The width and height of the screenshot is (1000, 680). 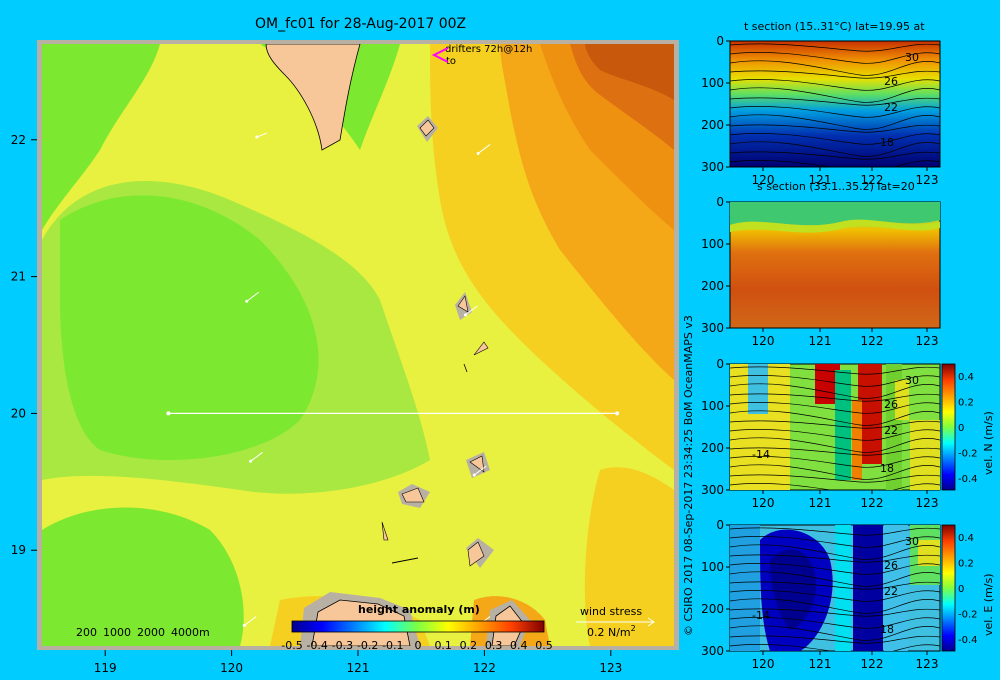 I want to click on colorbar-tick-label: -0.3, so click(x=342, y=645).